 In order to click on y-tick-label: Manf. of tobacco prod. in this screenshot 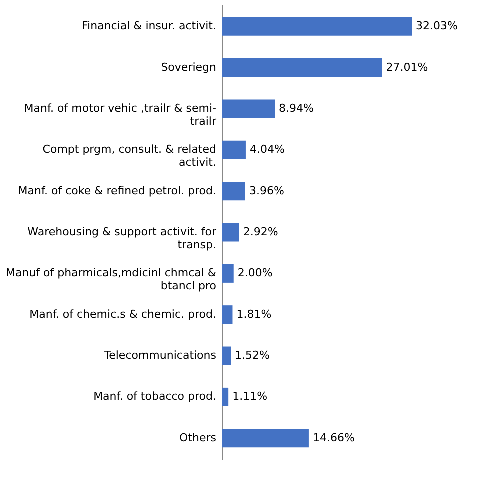, I will do `click(155, 397)`.